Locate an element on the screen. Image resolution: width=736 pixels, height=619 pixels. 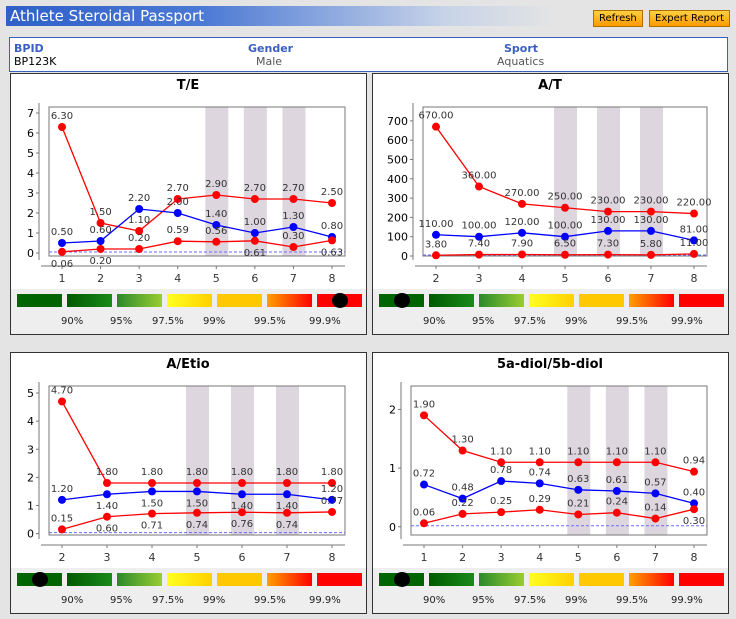
data-label: 250.00 is located at coordinates (565, 197).